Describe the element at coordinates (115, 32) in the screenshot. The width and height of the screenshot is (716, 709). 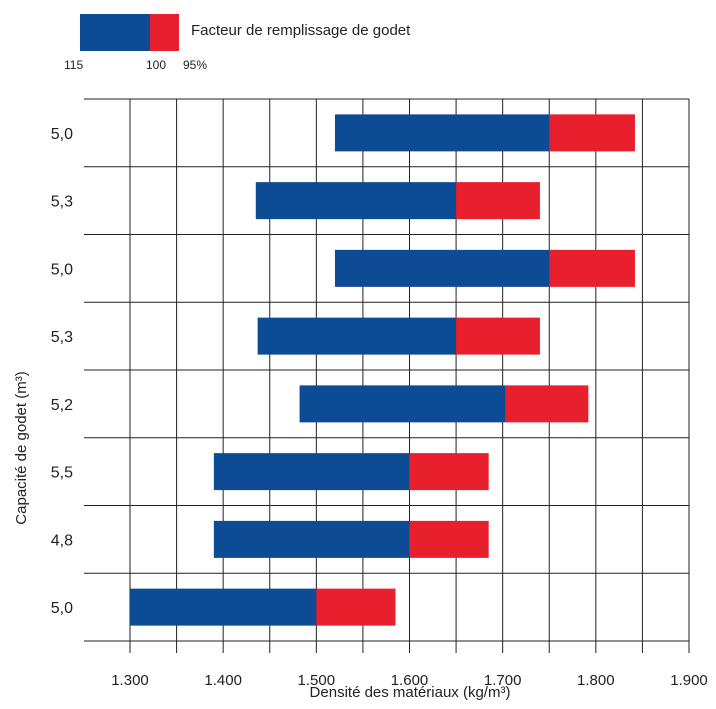
I see `legend-swatch-blue` at that location.